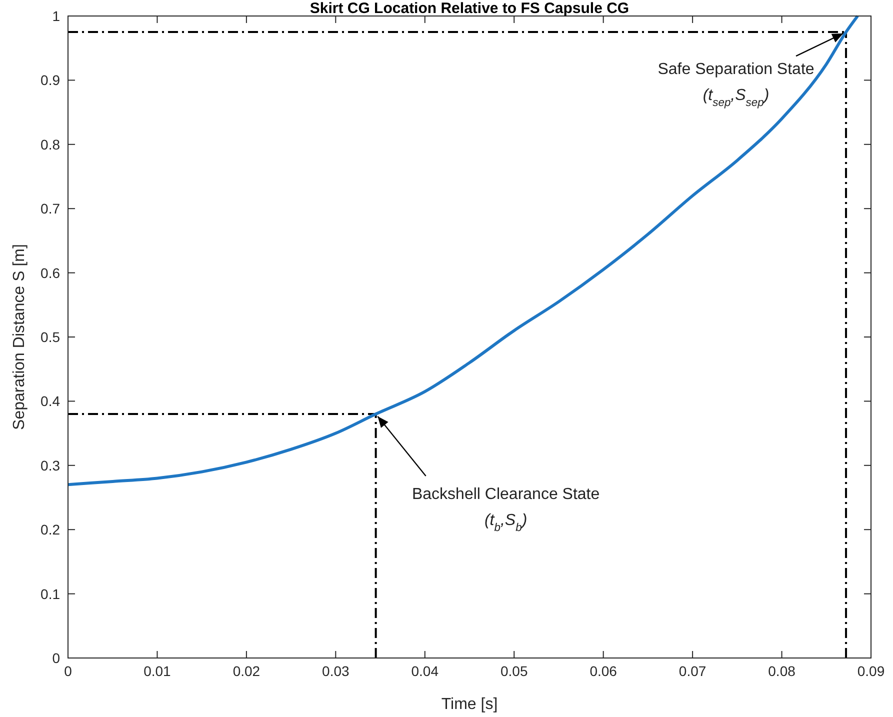  What do you see at coordinates (604, 671) in the screenshot?
I see `x-tick-label: 0.06` at bounding box center [604, 671].